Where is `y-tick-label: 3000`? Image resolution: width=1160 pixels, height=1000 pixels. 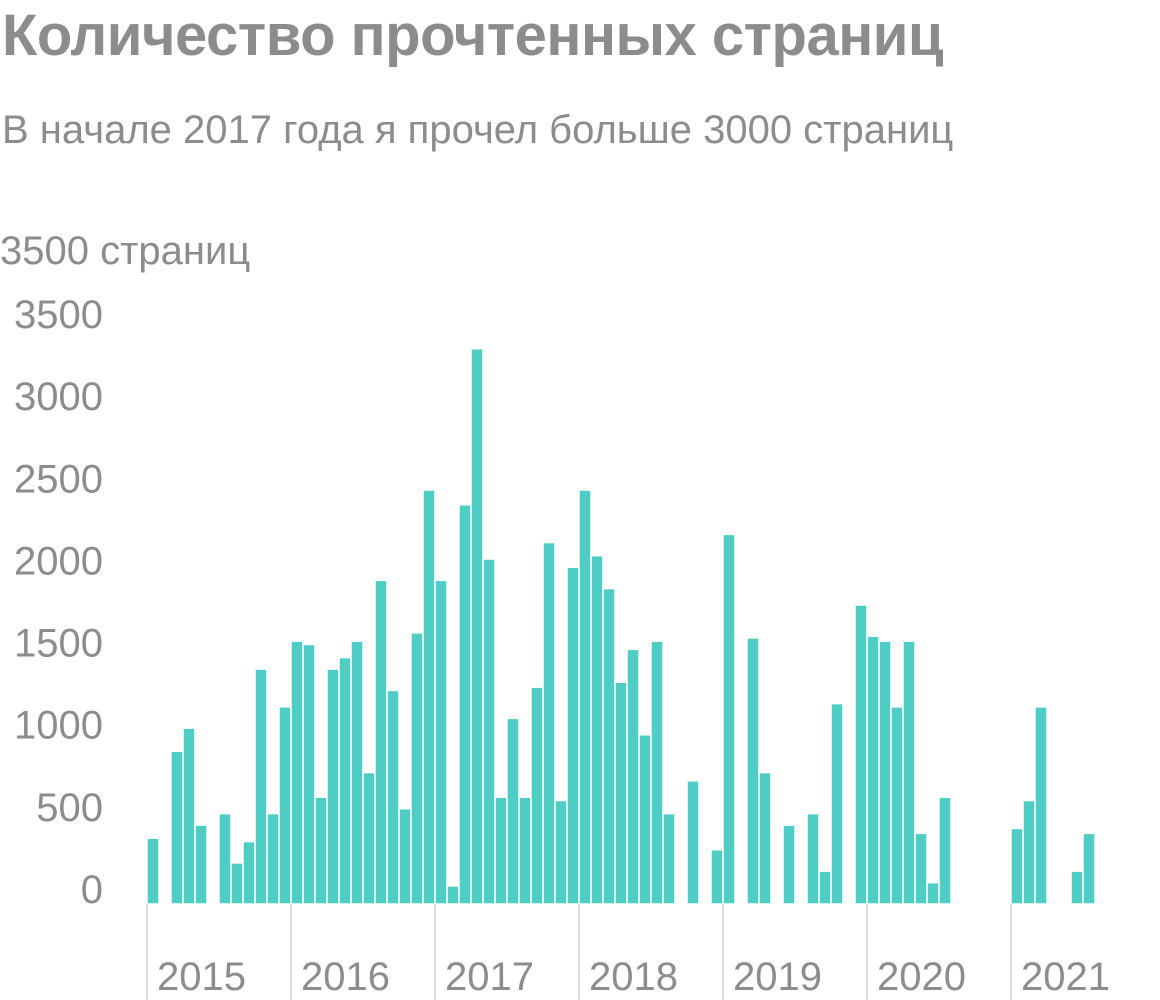 y-tick-label: 3000 is located at coordinates (58, 397).